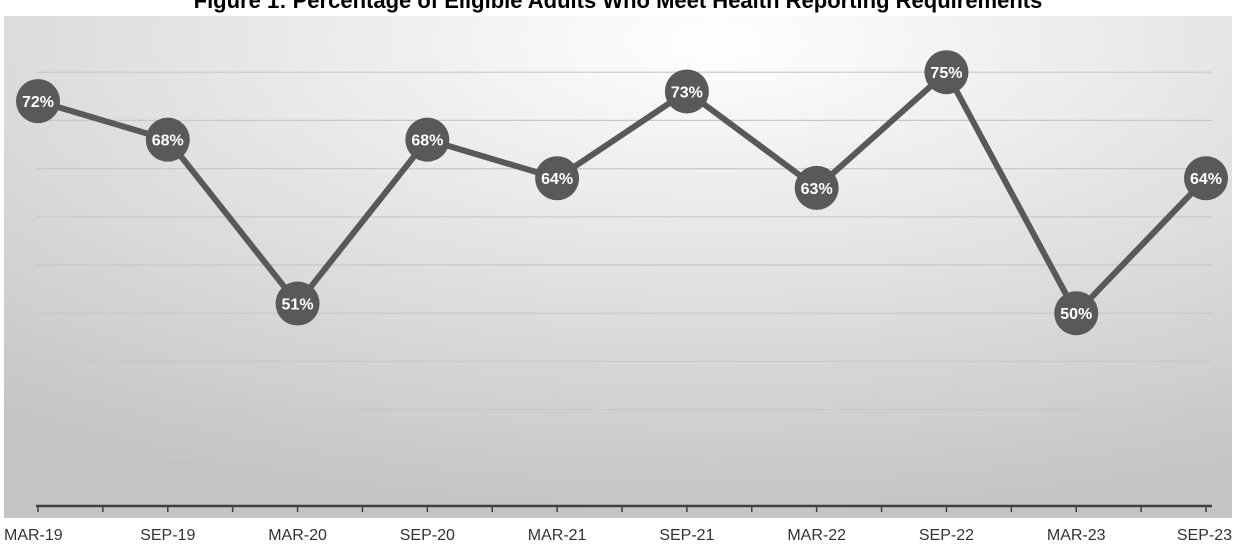 Image resolution: width=1236 pixels, height=550 pixels. I want to click on data-label: 51%, so click(298, 305).